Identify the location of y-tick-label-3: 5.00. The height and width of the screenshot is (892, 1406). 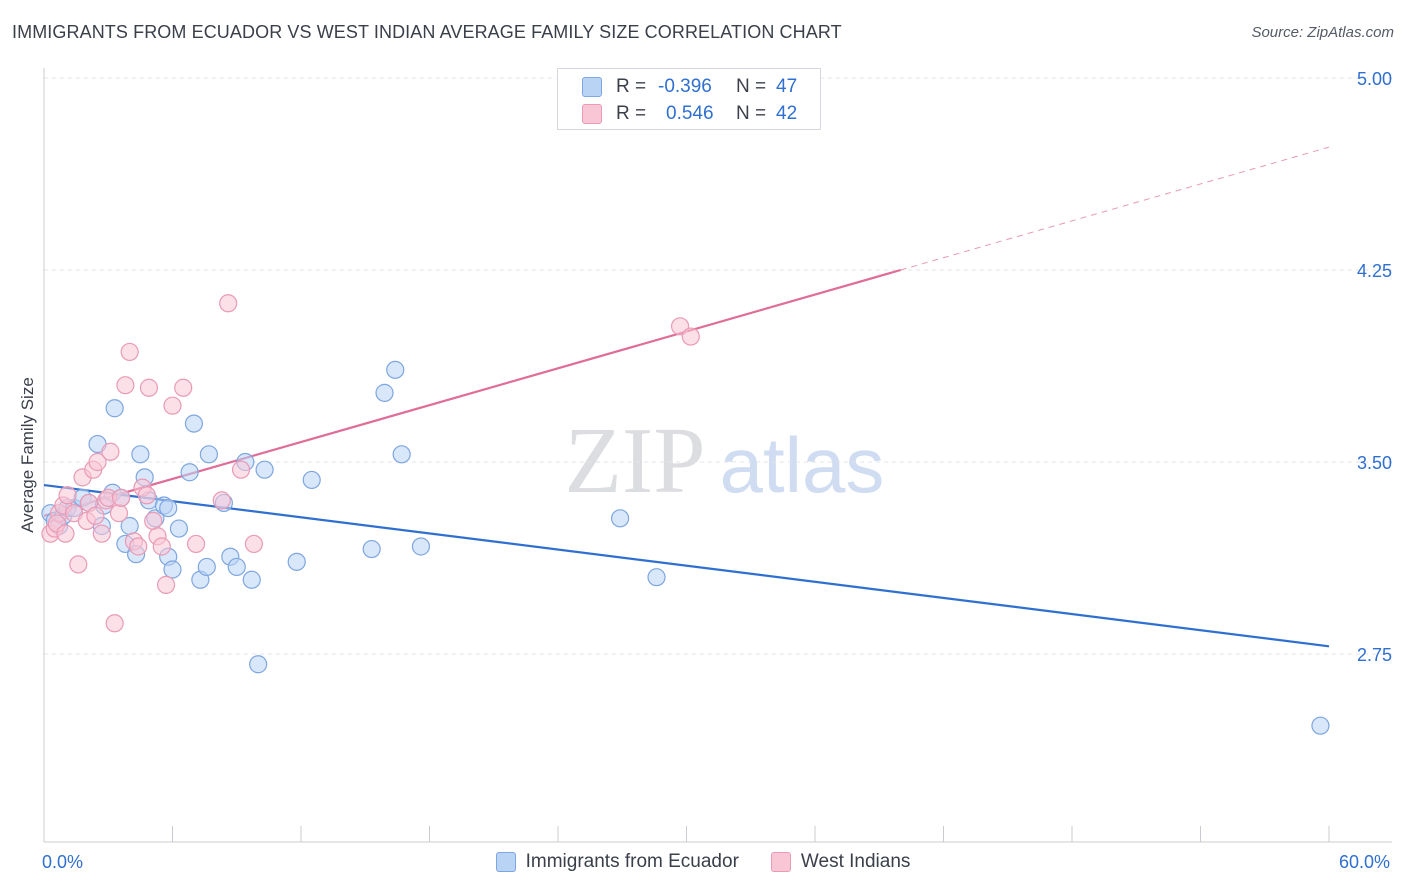
(1374, 79).